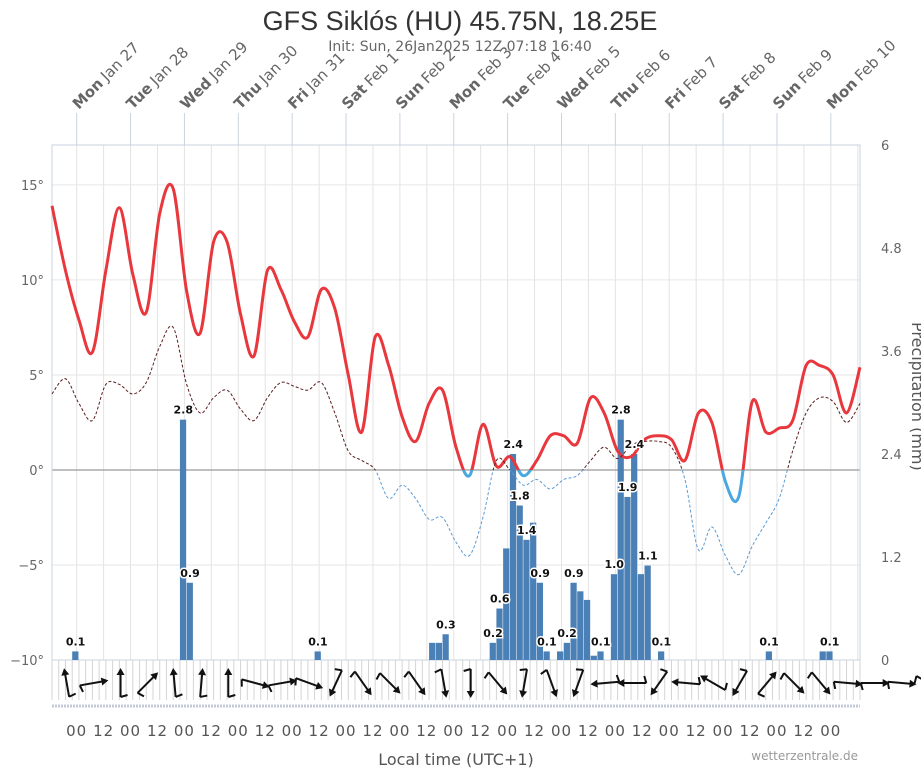  Describe the element at coordinates (731, 96) in the screenshot. I see `day-label-weekday: Sat` at that location.